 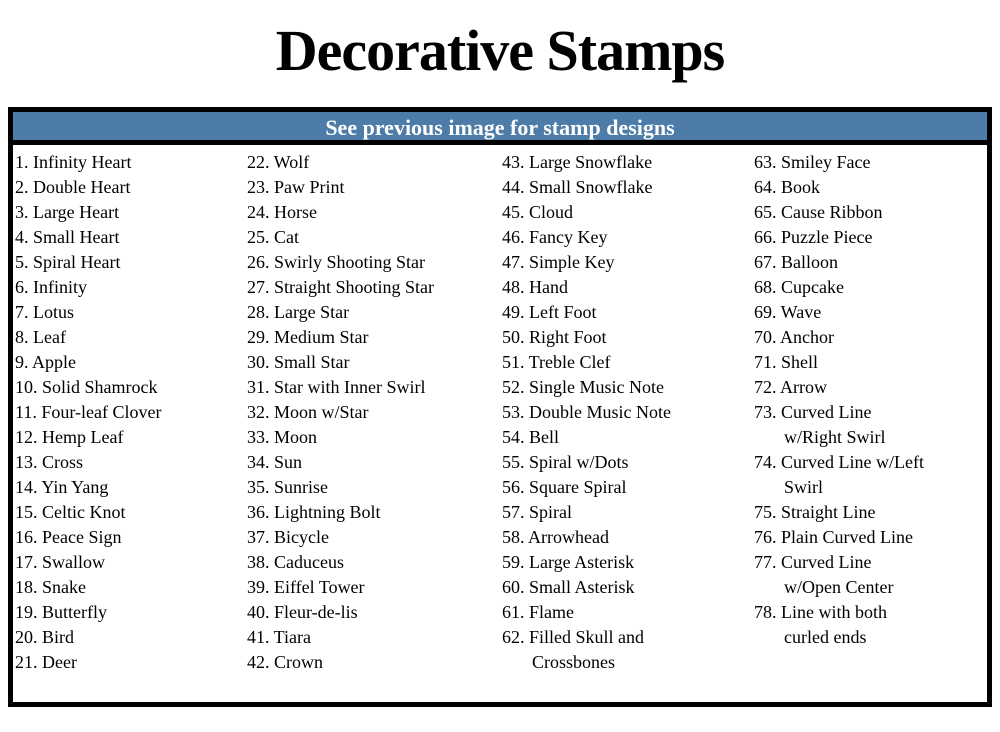 I want to click on list-item: 70. Anchor, so click(x=794, y=337).